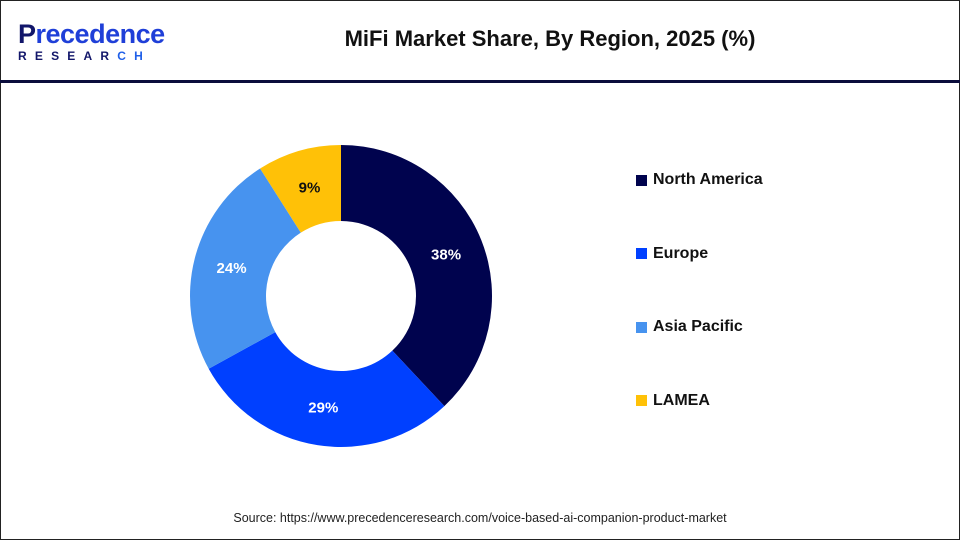  Describe the element at coordinates (446, 254) in the screenshot. I see `data-label: 38%` at that location.